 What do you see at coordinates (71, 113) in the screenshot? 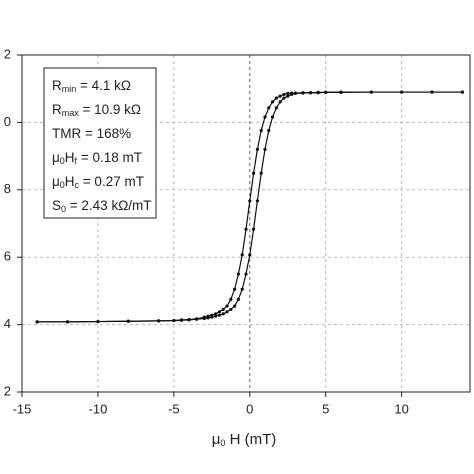
I see `subscript: max` at bounding box center [71, 113].